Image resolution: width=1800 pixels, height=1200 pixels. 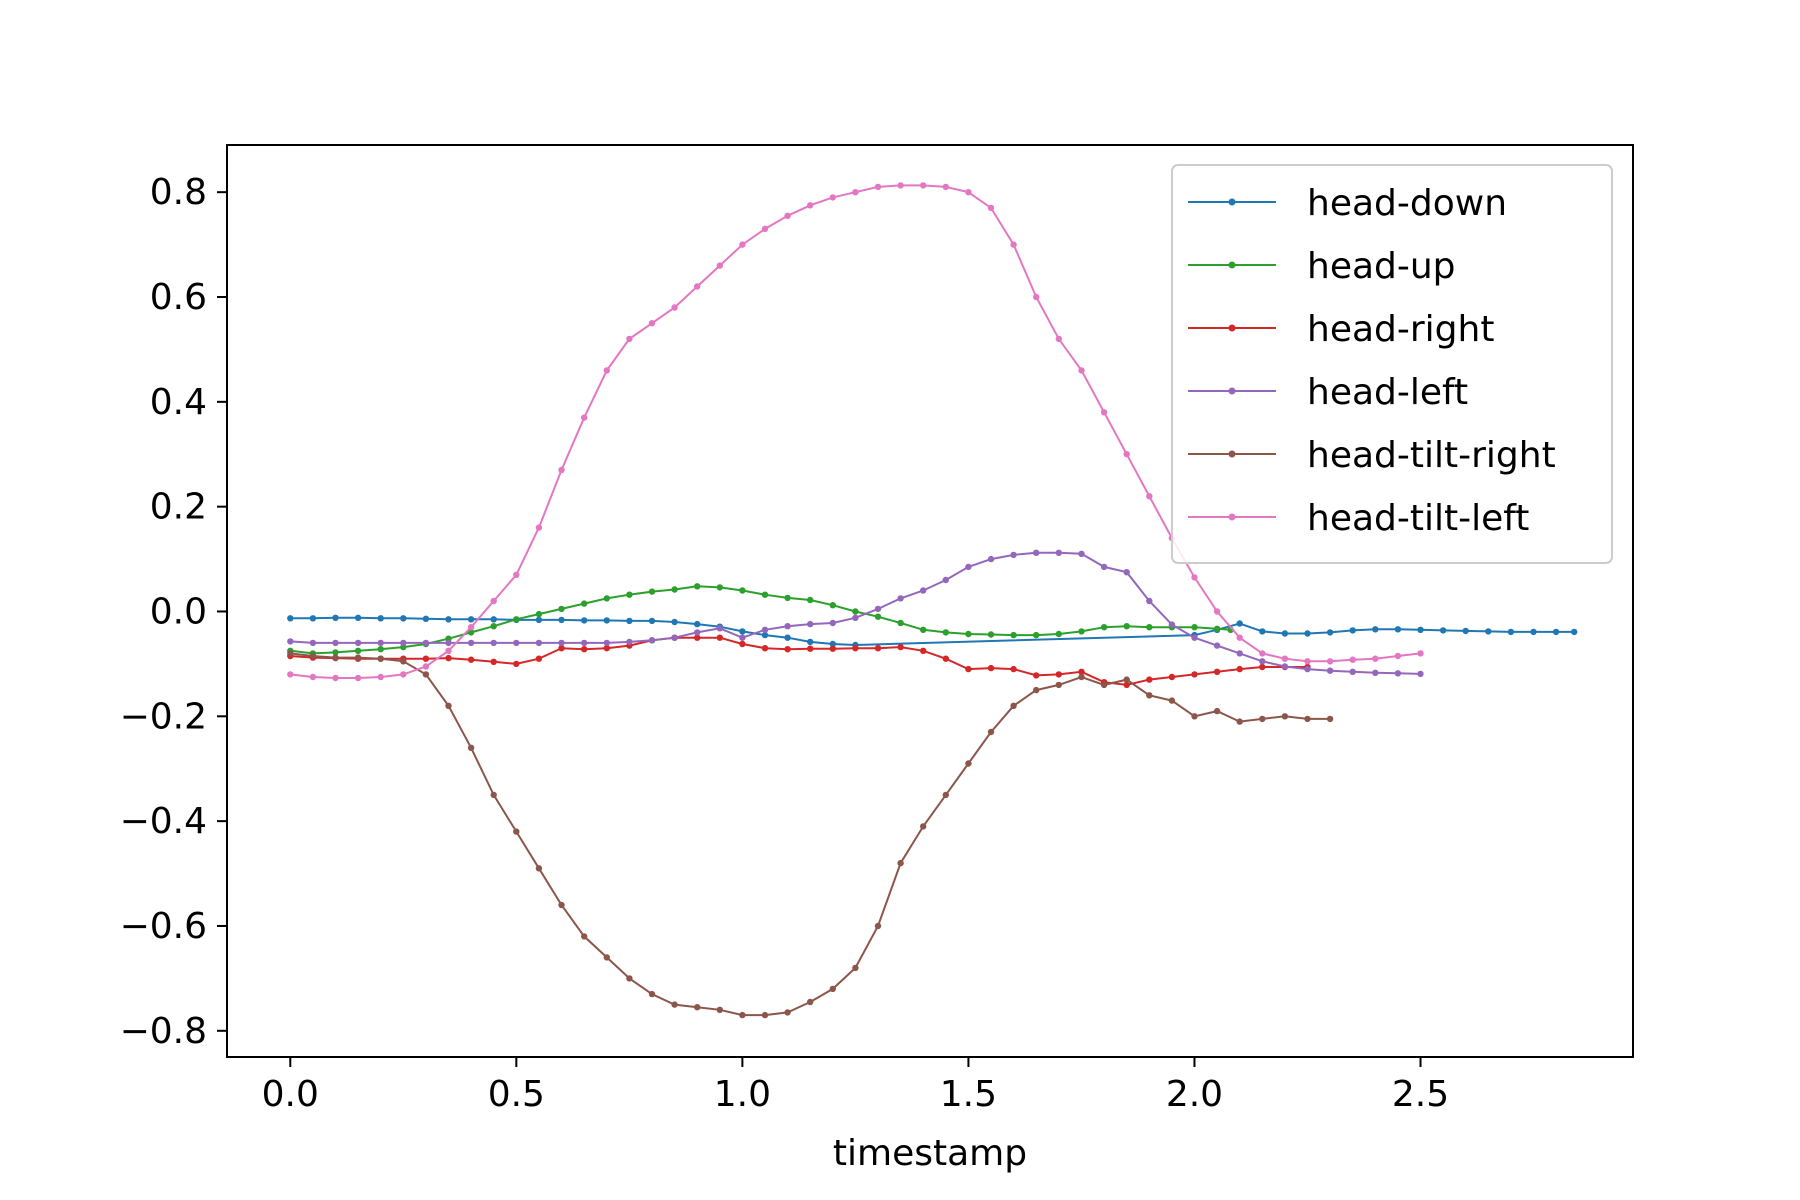 What do you see at coordinates (799, 661) in the screenshot?
I see `series-line-head-right` at bounding box center [799, 661].